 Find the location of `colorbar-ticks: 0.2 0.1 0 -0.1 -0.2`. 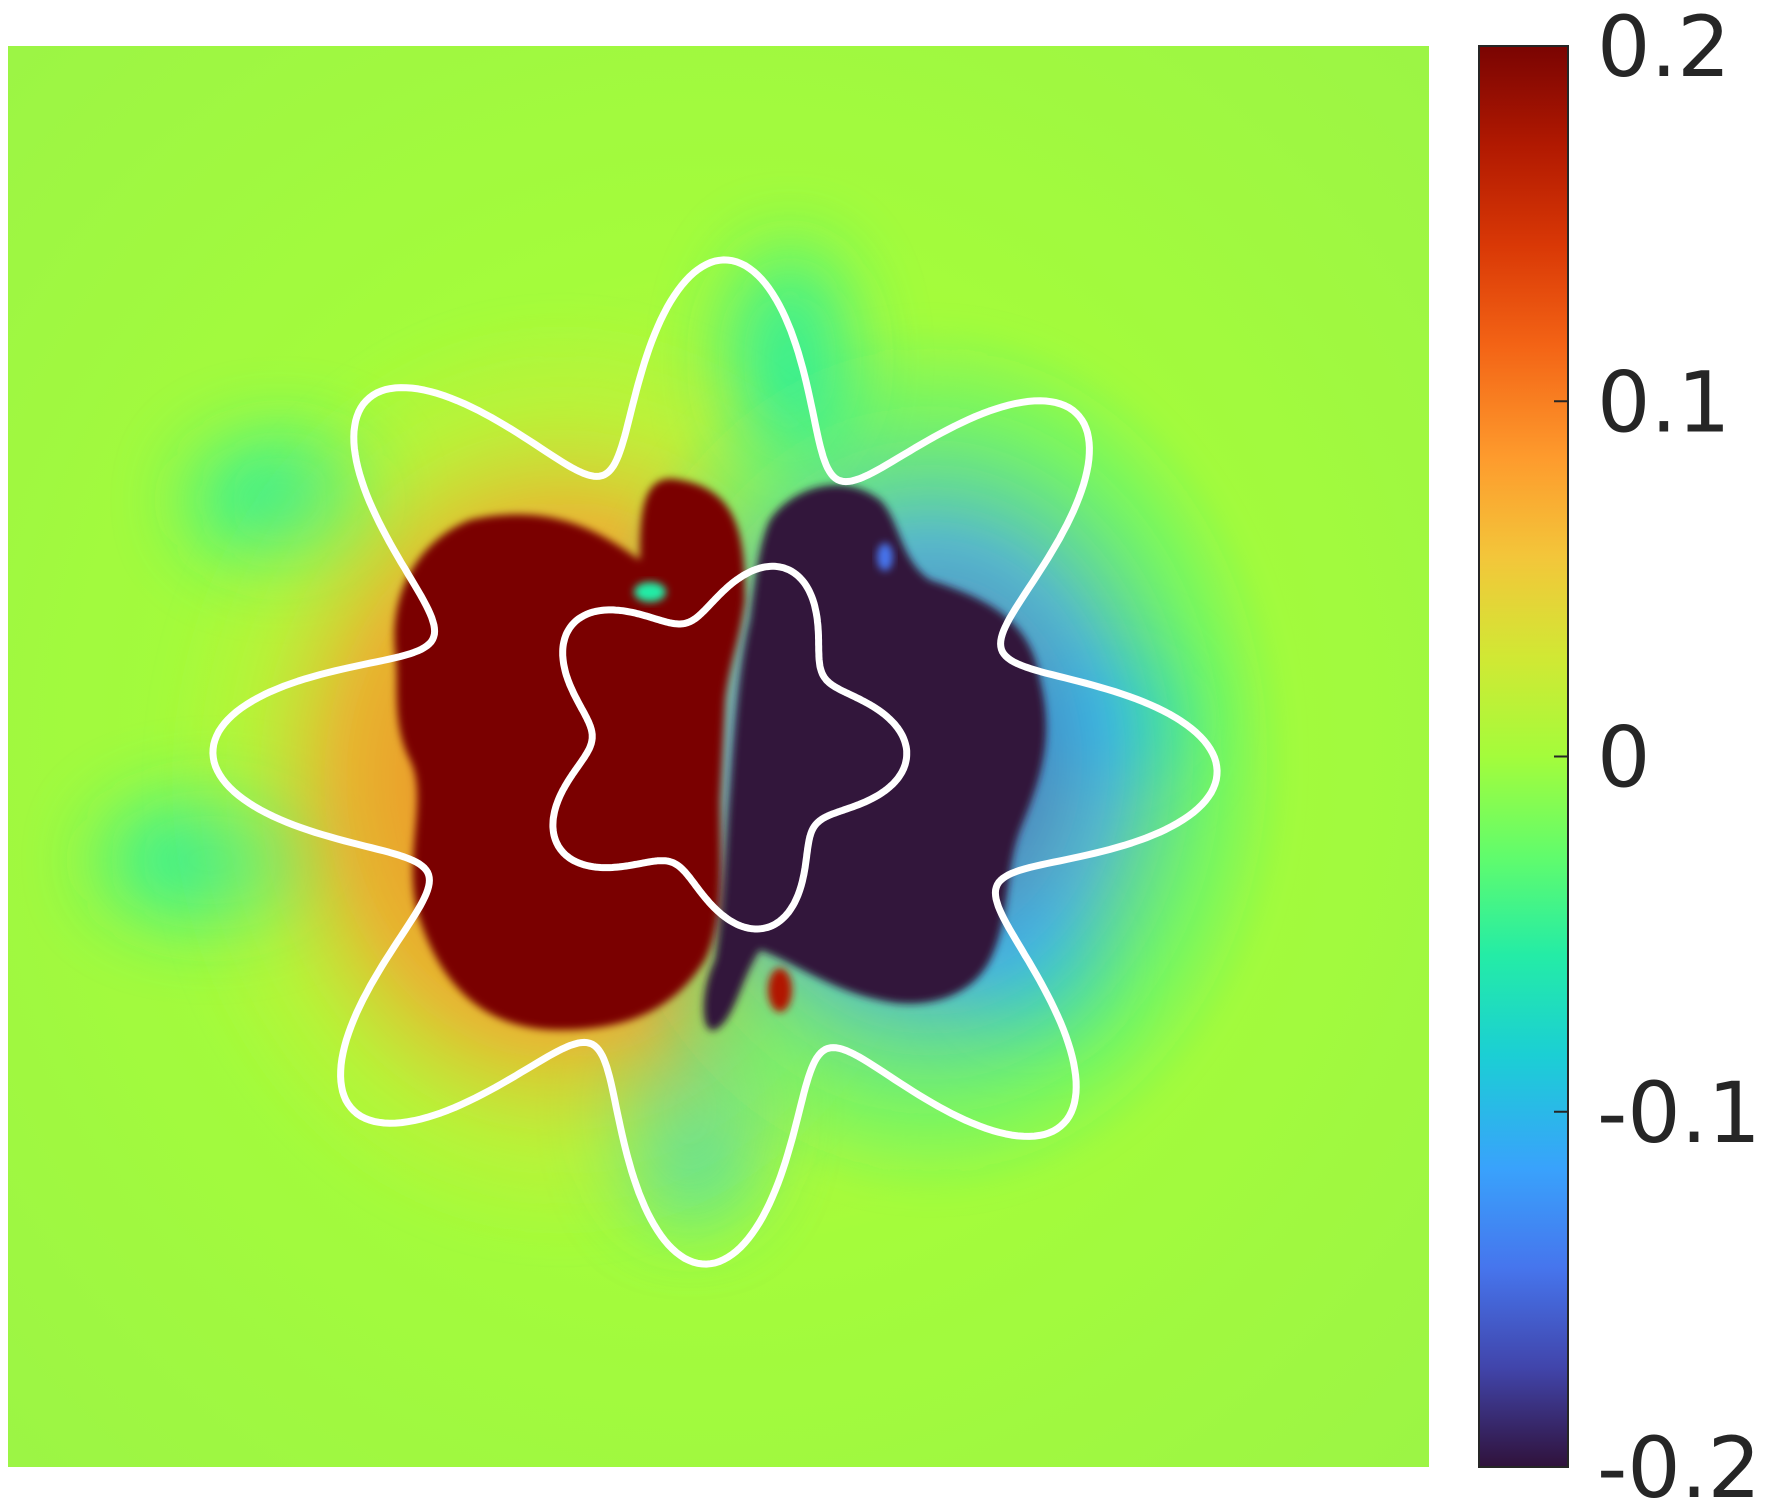

colorbar-ticks: 0.2 0.1 0 -0.1 -0.2 is located at coordinates (1657, 753).